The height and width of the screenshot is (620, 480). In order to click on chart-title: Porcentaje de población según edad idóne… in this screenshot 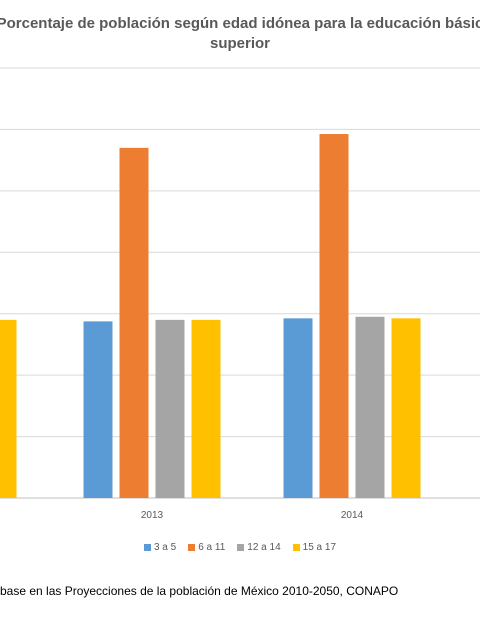, I will do `click(240, 33)`.